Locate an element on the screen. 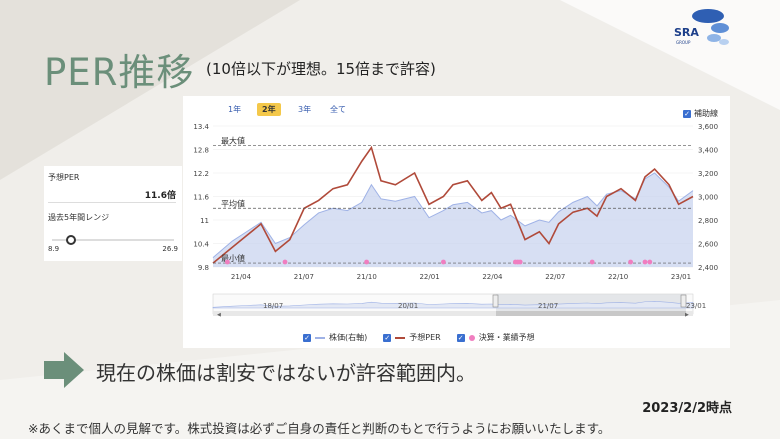 This screenshot has height=439, width=780. price-area is located at coordinates (453, 220).